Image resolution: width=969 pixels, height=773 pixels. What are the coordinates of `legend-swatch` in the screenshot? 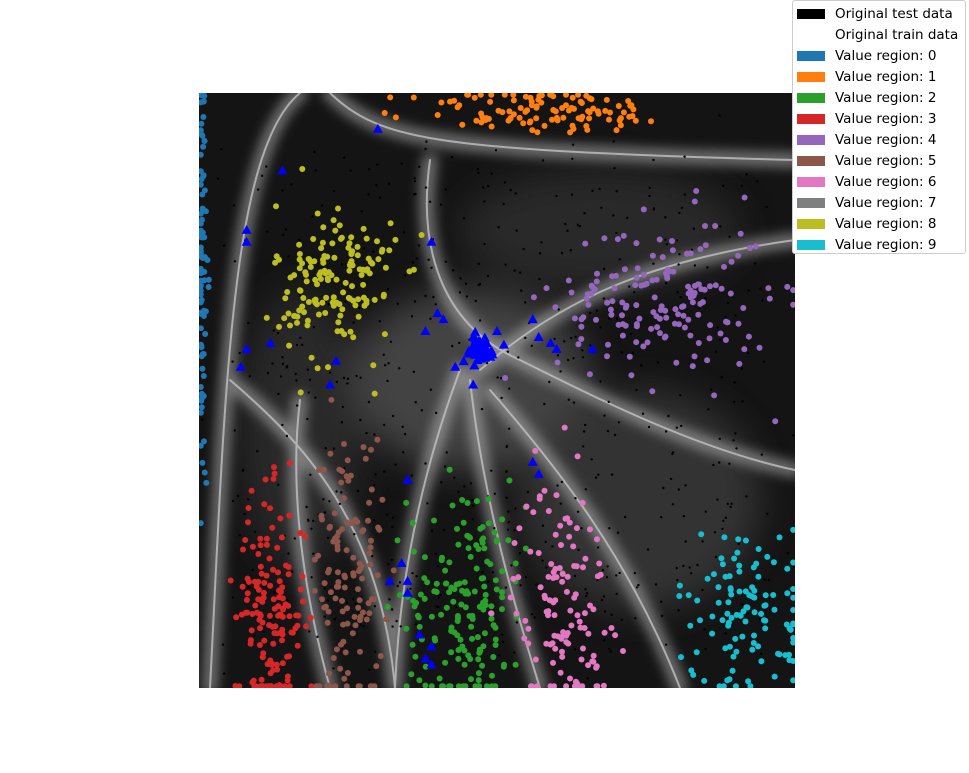 It's located at (811, 118).